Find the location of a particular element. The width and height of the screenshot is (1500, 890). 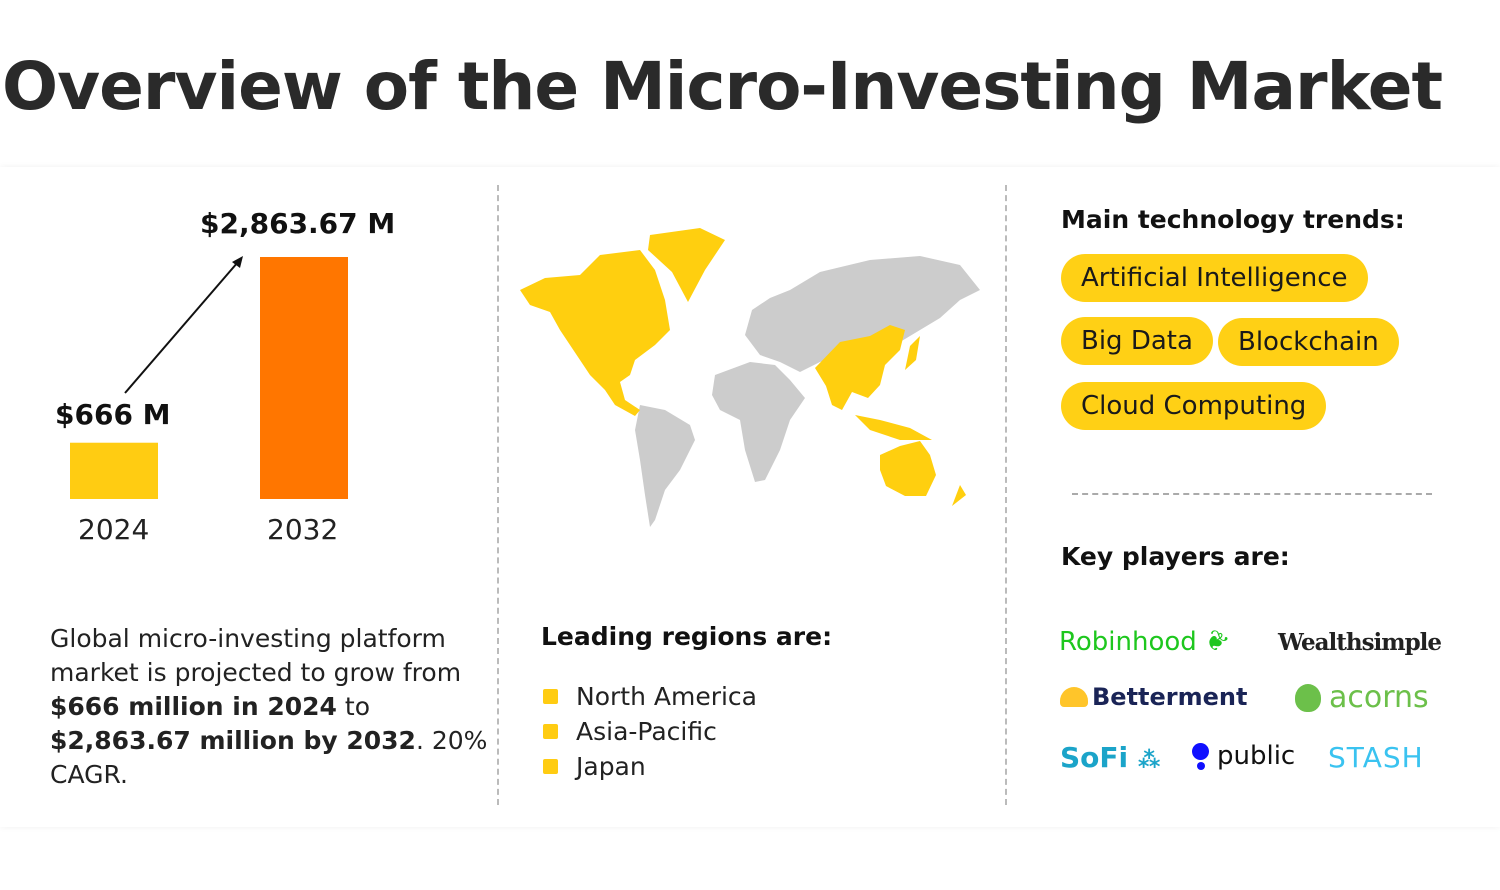

map-eurasia is located at coordinates (862, 314).